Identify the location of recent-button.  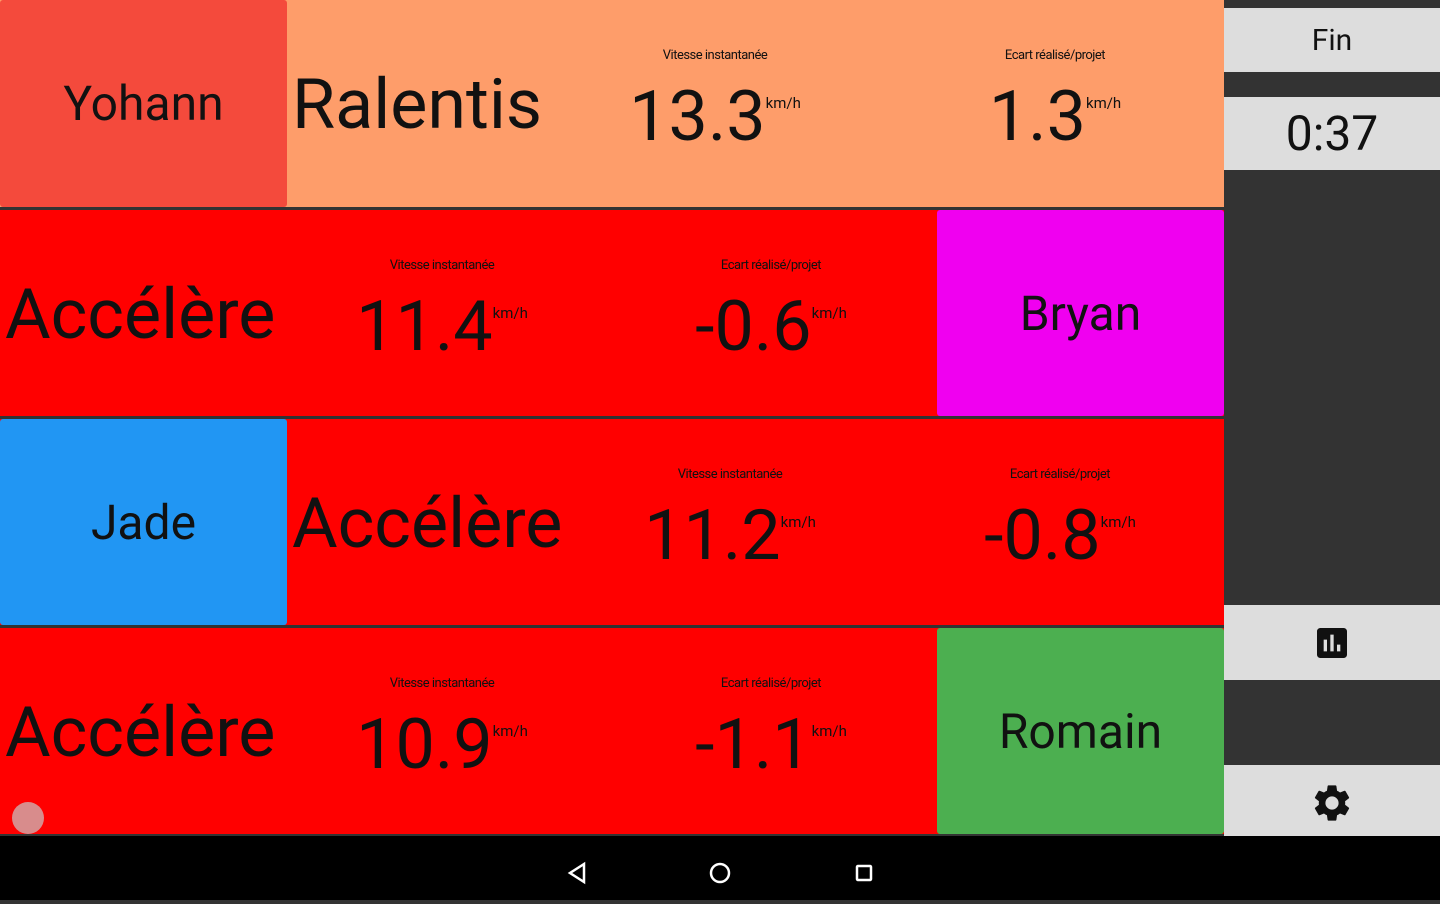
(864, 873).